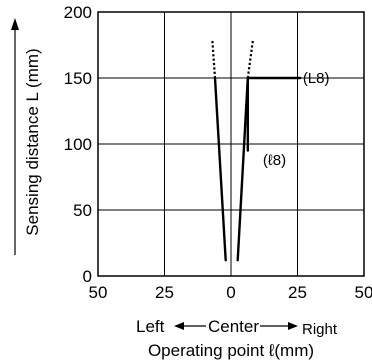 The width and height of the screenshot is (372, 364). I want to click on left-arrow-icon, so click(190, 326).